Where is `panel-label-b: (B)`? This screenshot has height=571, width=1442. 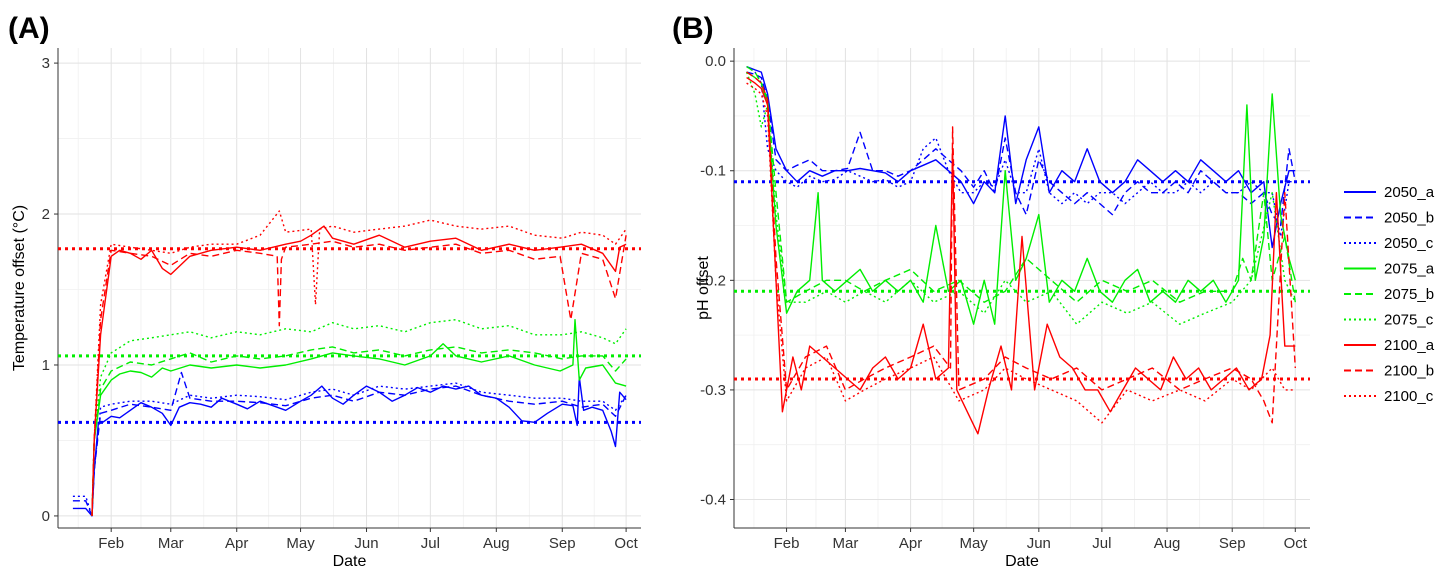 panel-label-b: (B) is located at coordinates (693, 28).